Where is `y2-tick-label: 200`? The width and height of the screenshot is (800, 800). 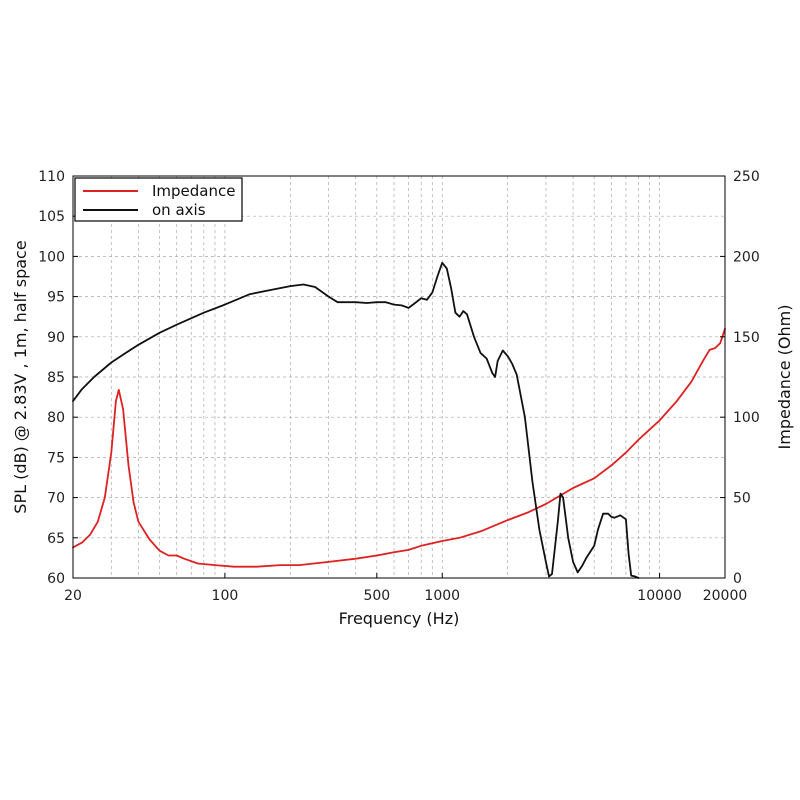 y2-tick-label: 200 is located at coordinates (746, 257).